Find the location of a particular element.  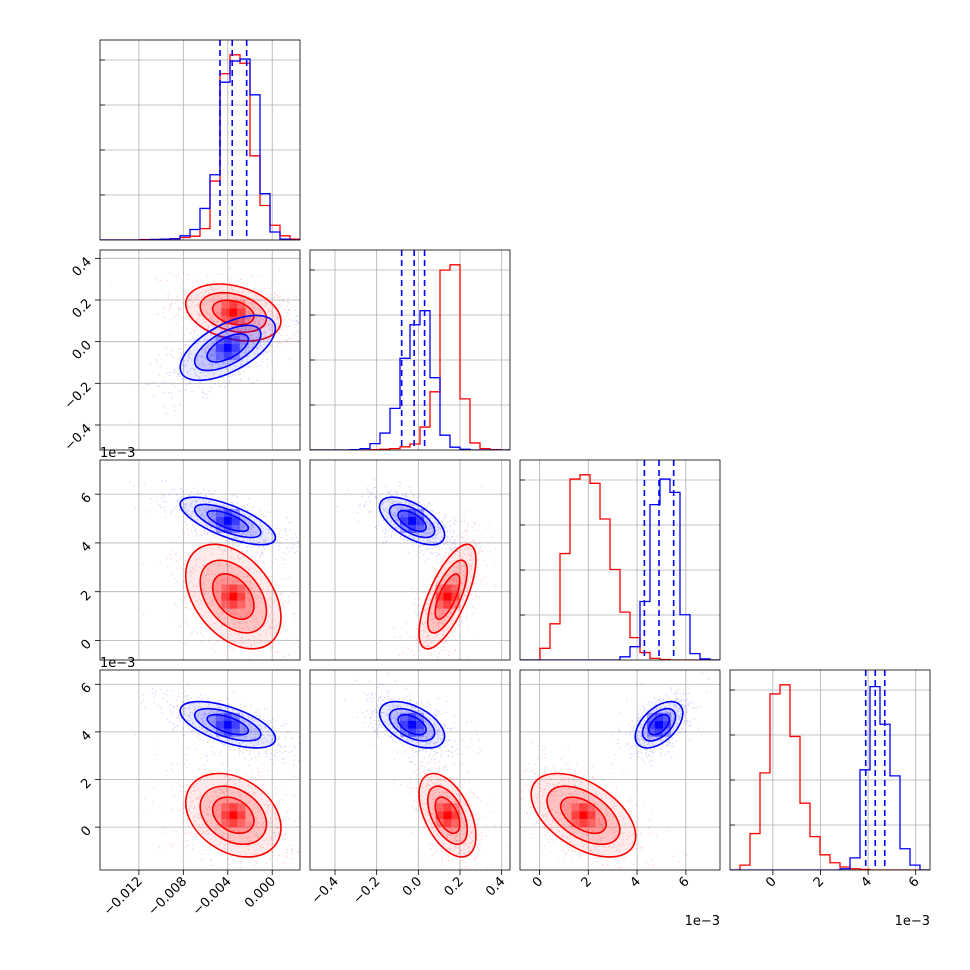

histogram-panel-p2 is located at coordinates (620, 560).